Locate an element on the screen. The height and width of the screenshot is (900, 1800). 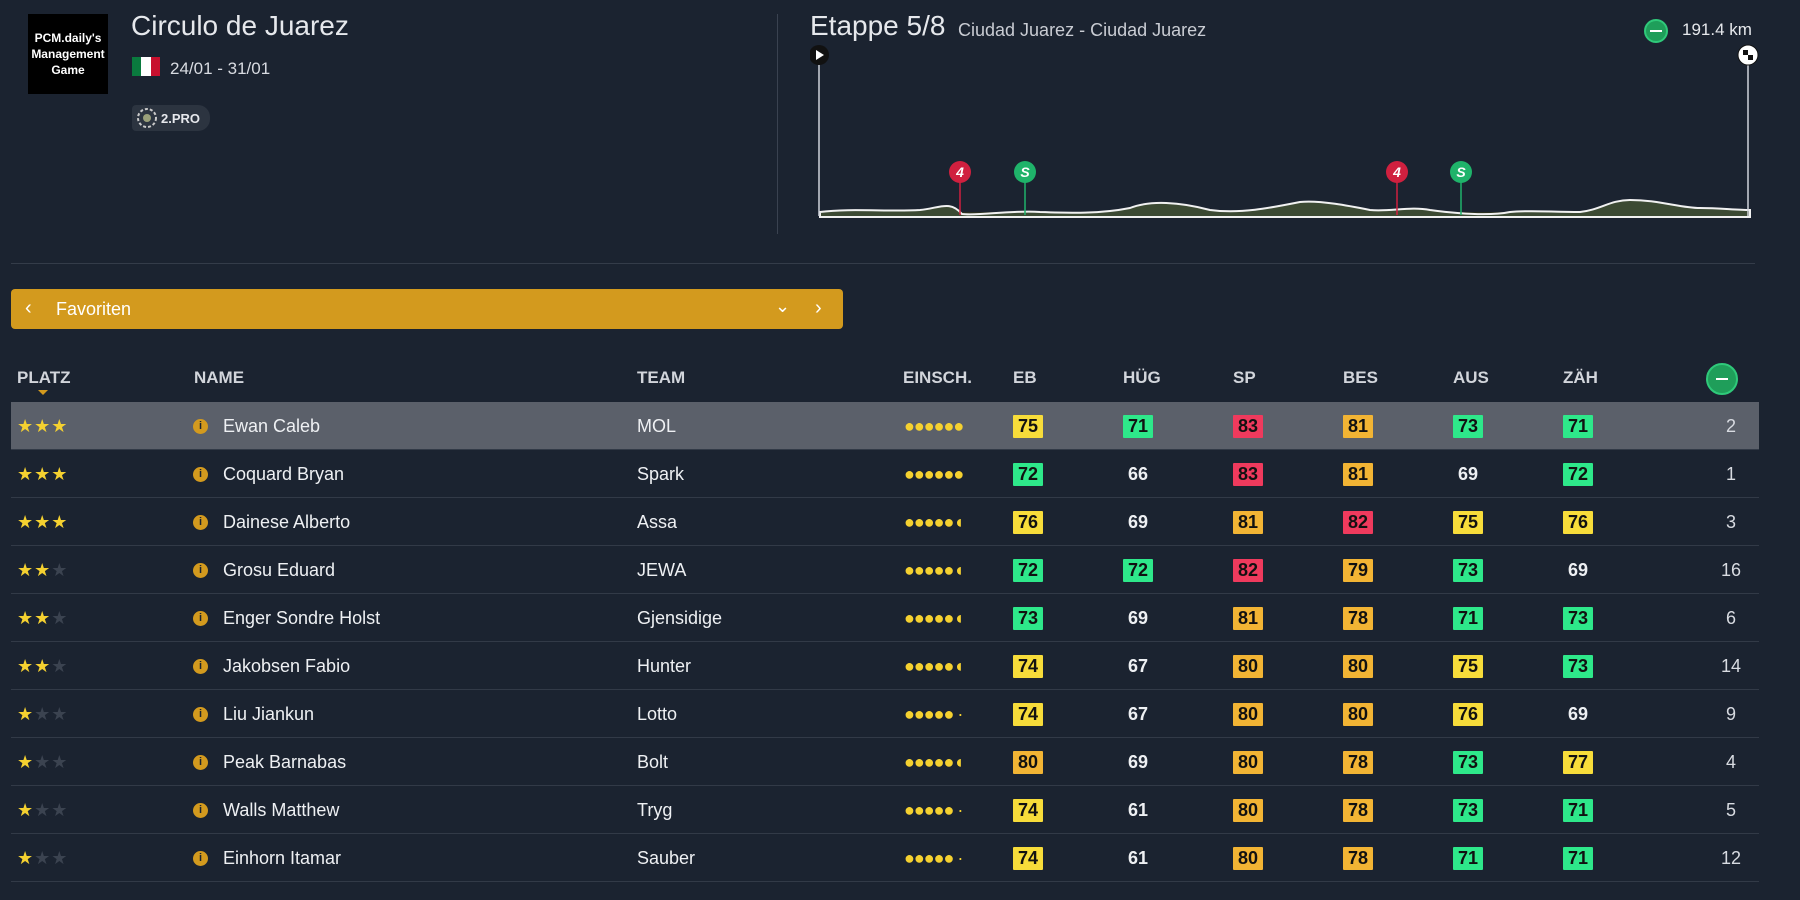
column-header-aus: AUS is located at coordinates (1471, 377).